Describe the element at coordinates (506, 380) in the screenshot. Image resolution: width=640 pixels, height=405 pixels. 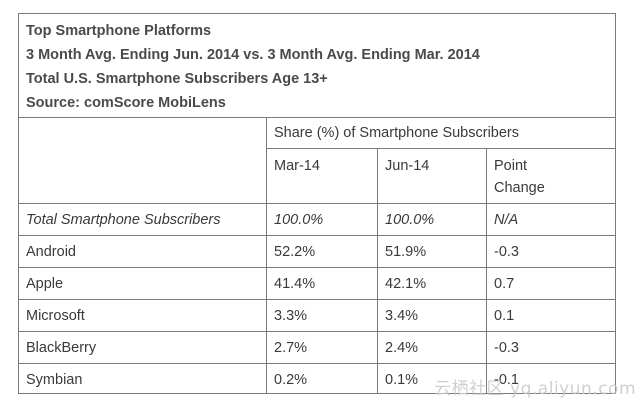
I see `cell-change: -0.1` at that location.